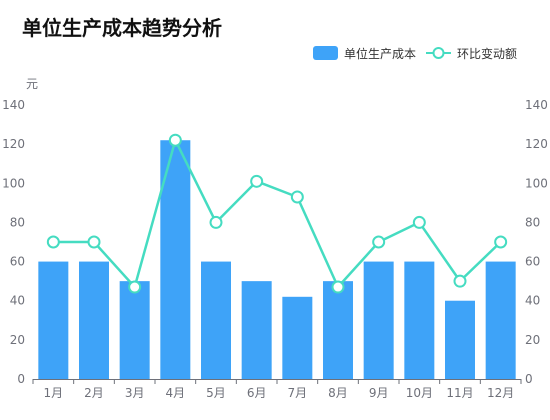  Describe the element at coordinates (122, 28) in the screenshot. I see `chart-title: 单位生产成本趋势分析` at that location.